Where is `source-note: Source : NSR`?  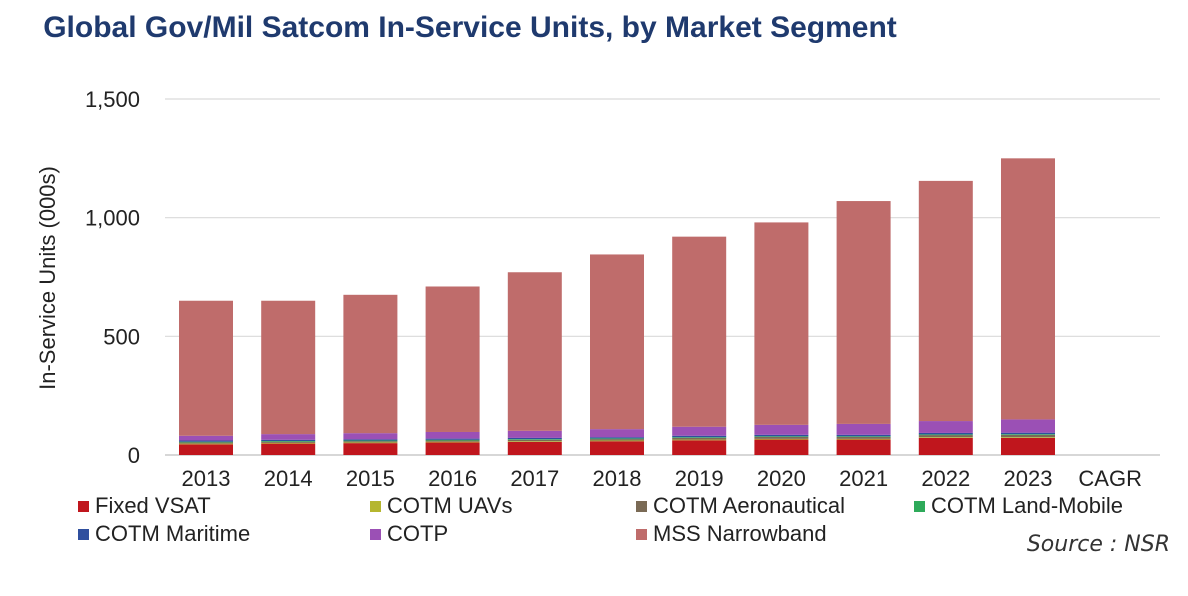 source-note: Source : NSR is located at coordinates (1098, 544).